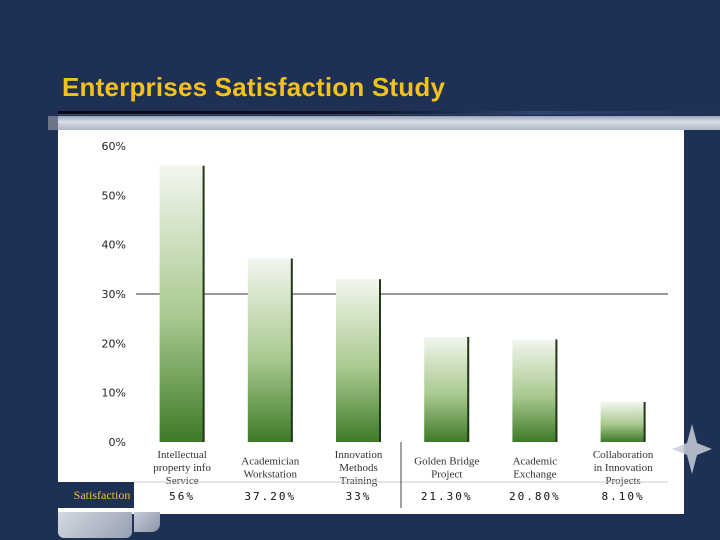  Describe the element at coordinates (114, 393) in the screenshot. I see `y-tick-label: 10%` at that location.